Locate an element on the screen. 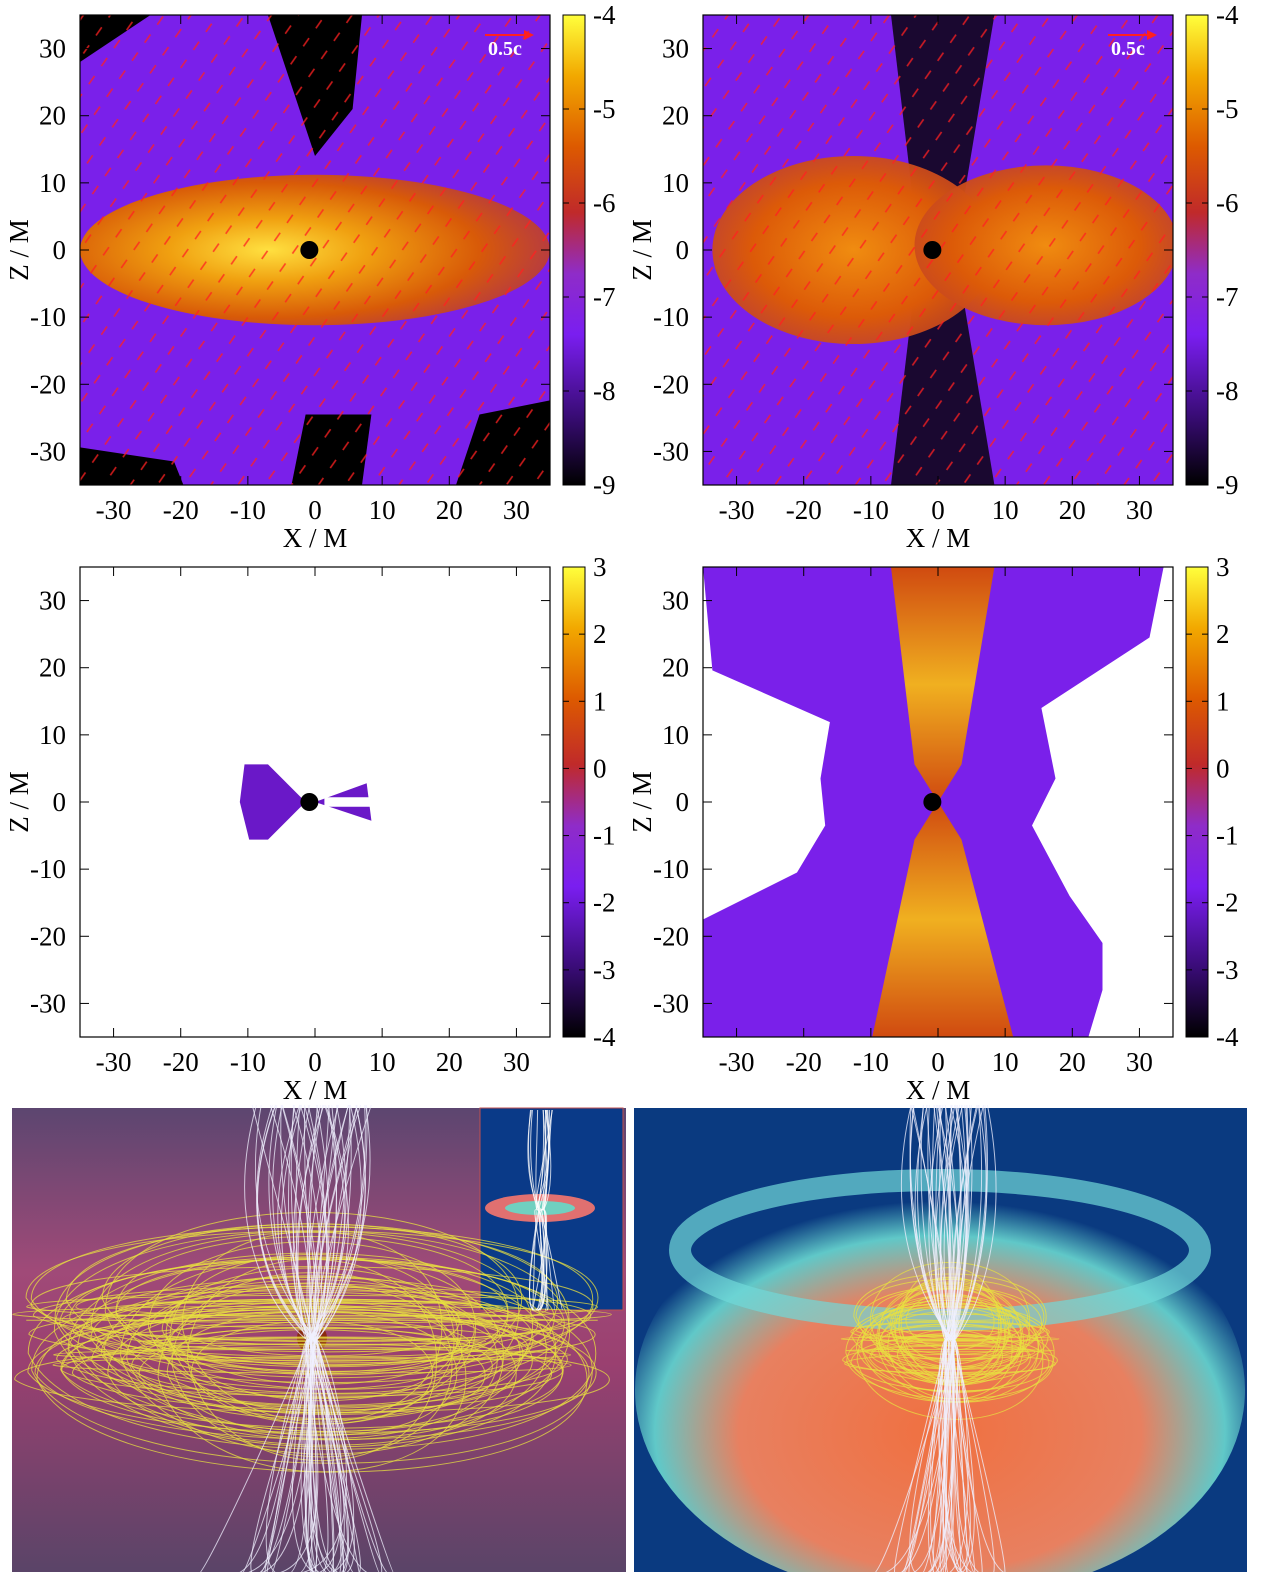  y-tick-label: 0 is located at coordinates (60, 250).